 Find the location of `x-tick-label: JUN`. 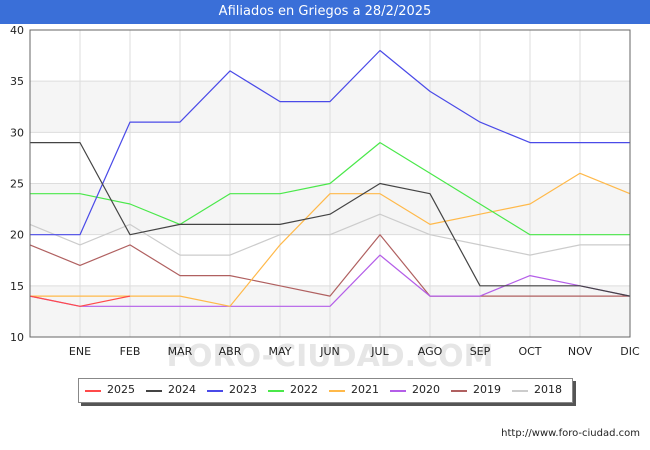

x-tick-label: JUN is located at coordinates (329, 351).